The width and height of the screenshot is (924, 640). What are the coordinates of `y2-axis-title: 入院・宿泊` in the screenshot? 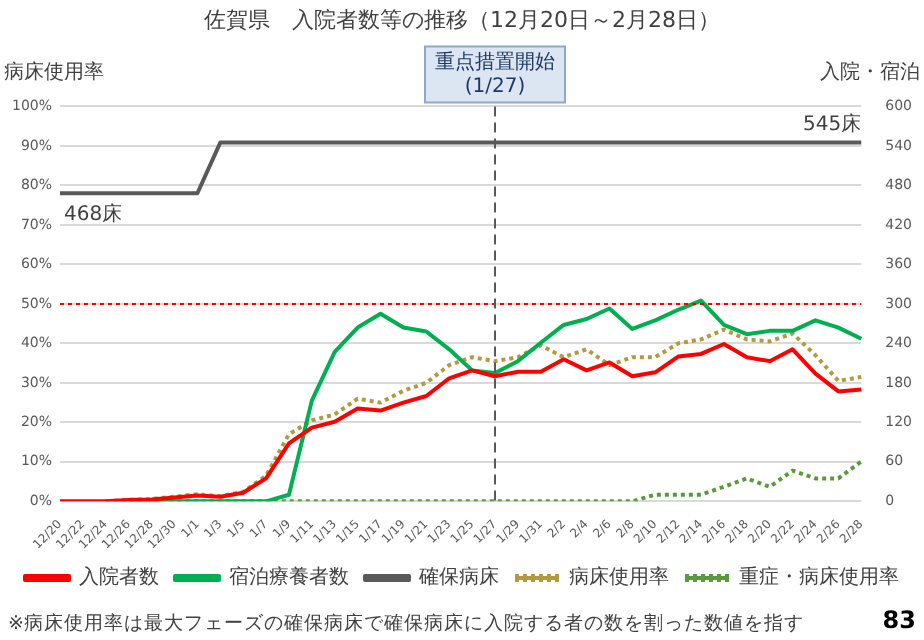 It's located at (870, 71).